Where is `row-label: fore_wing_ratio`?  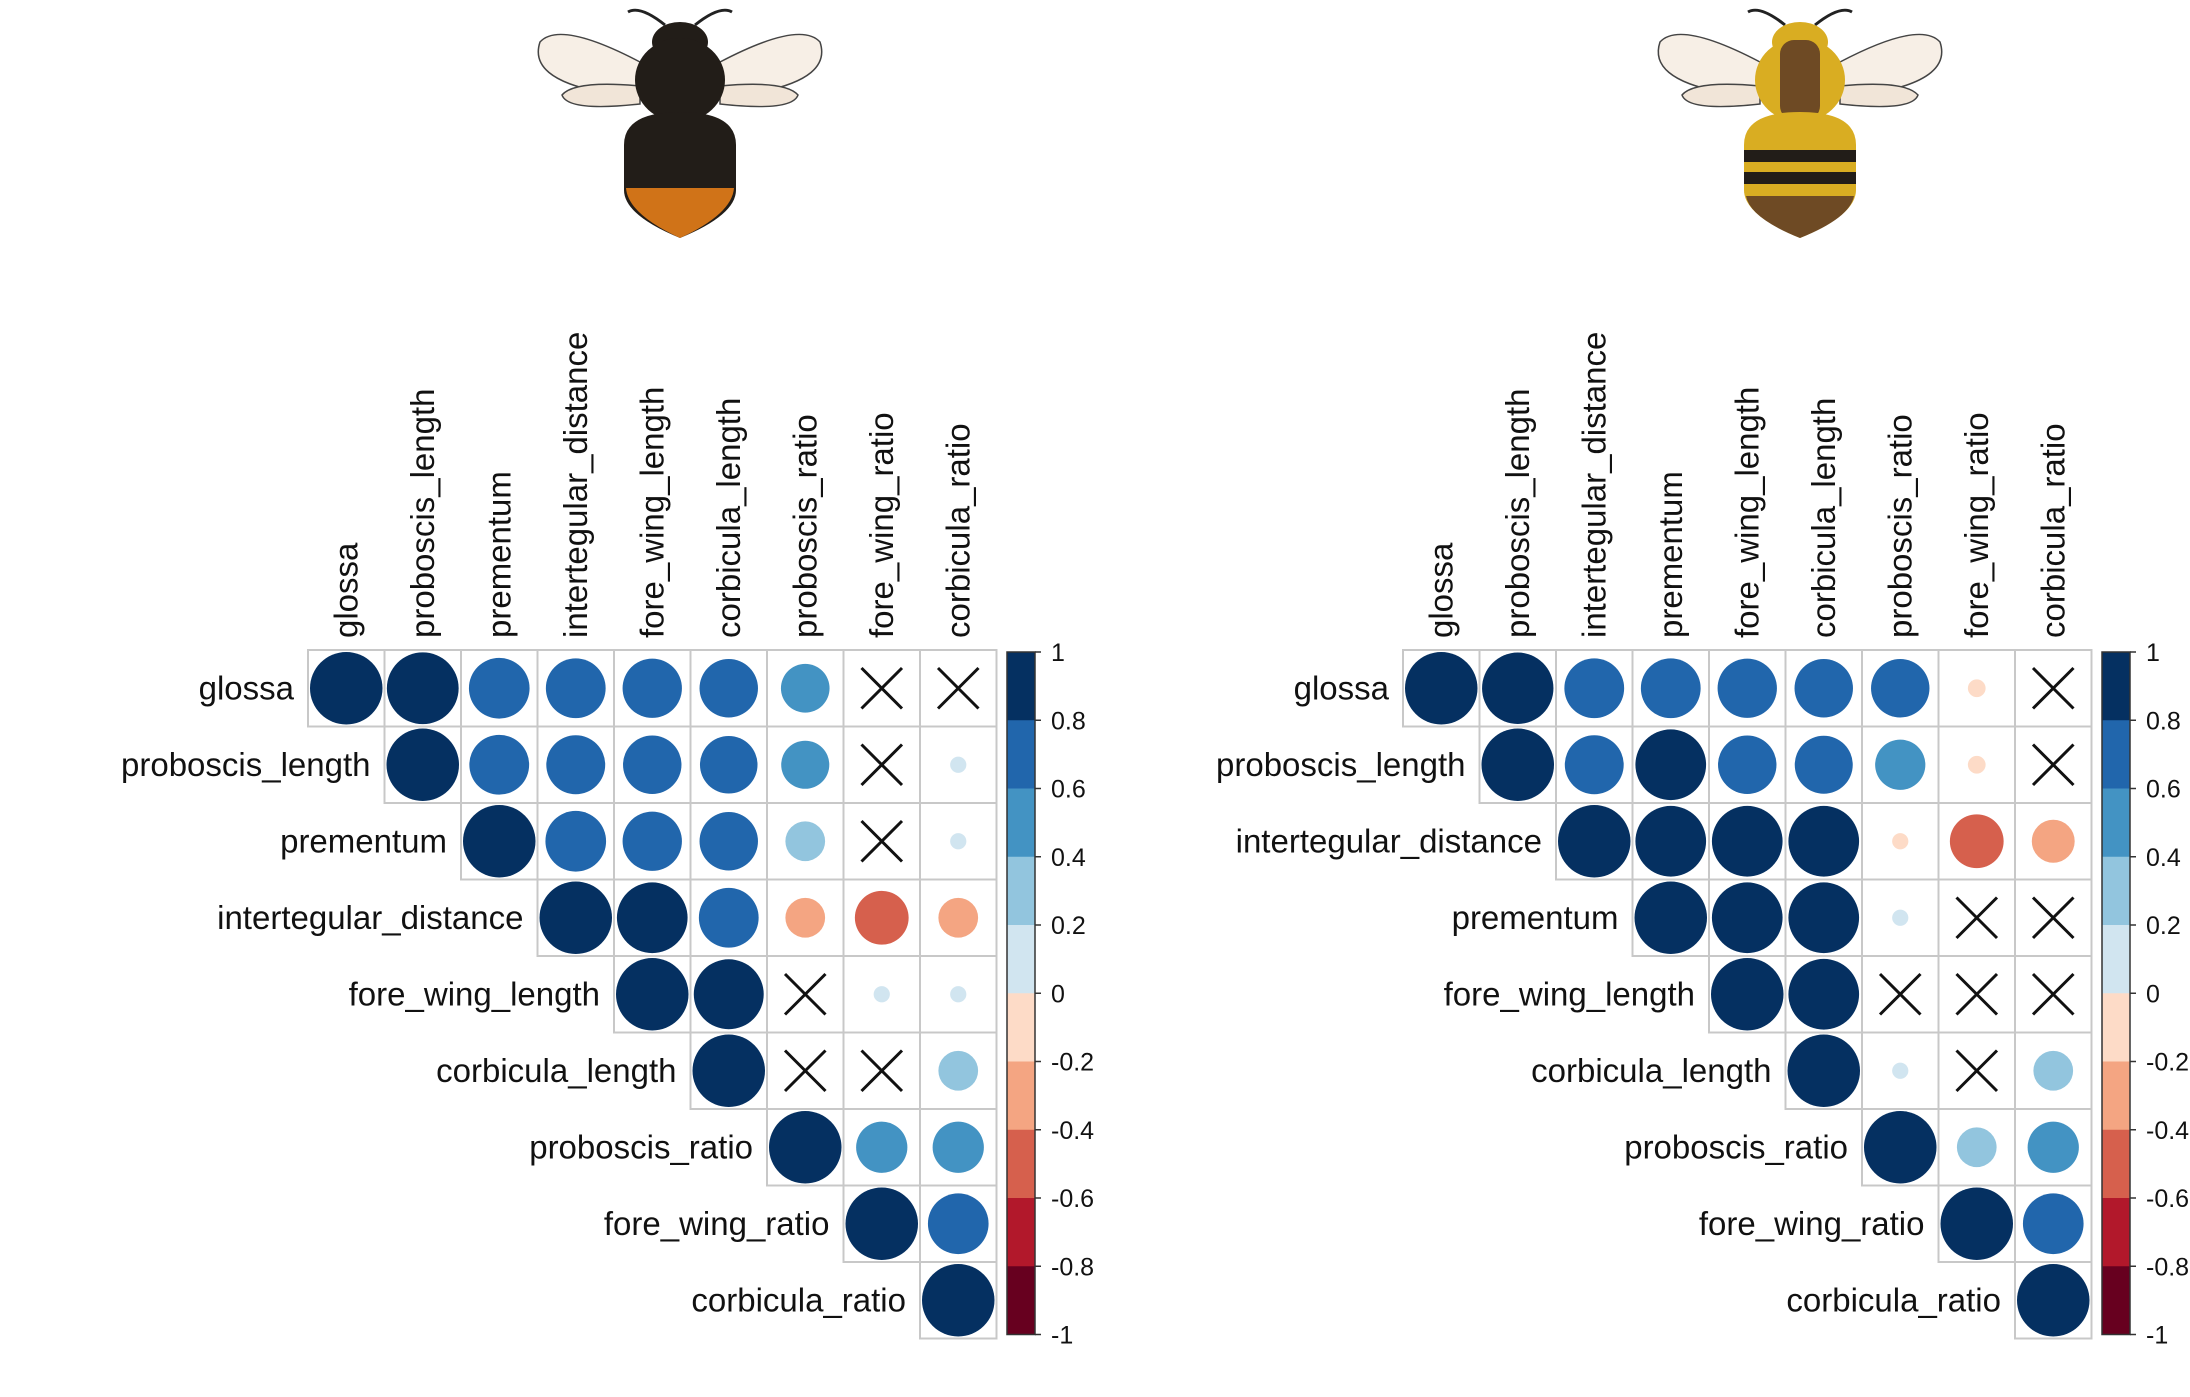 row-label: fore_wing_ratio is located at coordinates (1812, 1223).